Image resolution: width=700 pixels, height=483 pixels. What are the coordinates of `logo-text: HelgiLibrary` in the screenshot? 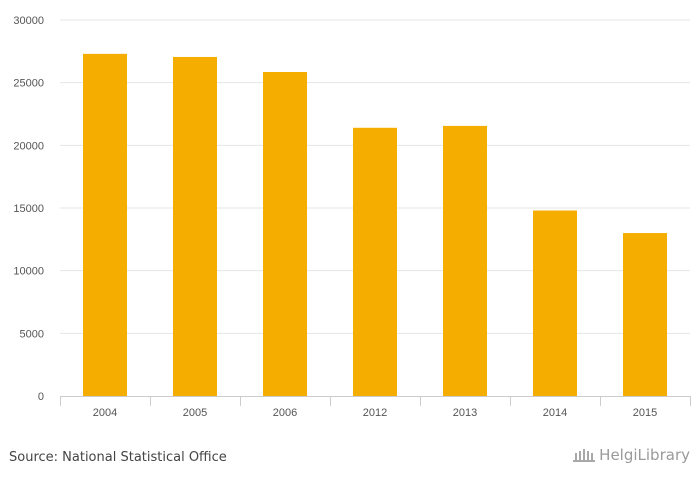 It's located at (644, 455).